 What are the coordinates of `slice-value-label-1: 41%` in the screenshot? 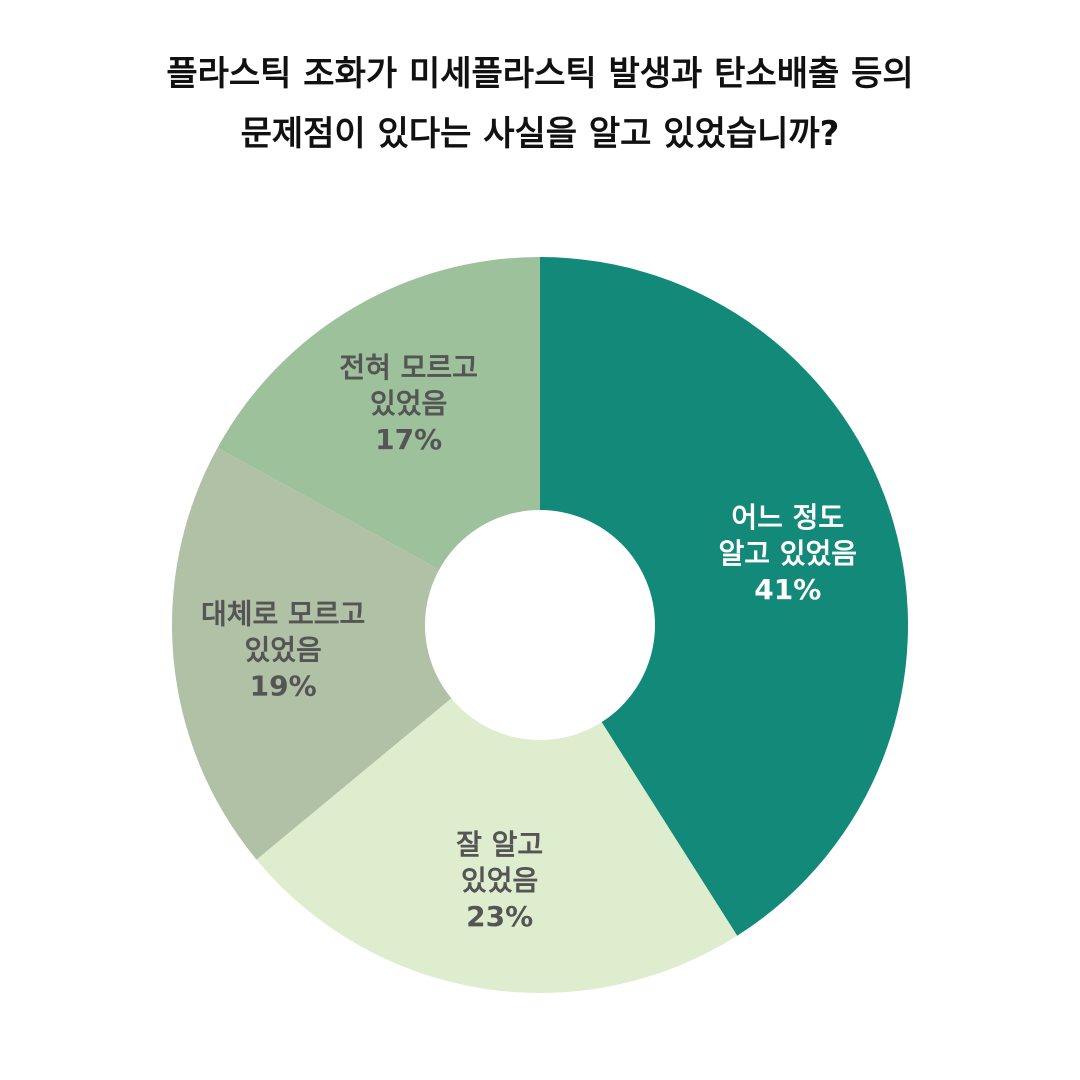 It's located at (787, 589).